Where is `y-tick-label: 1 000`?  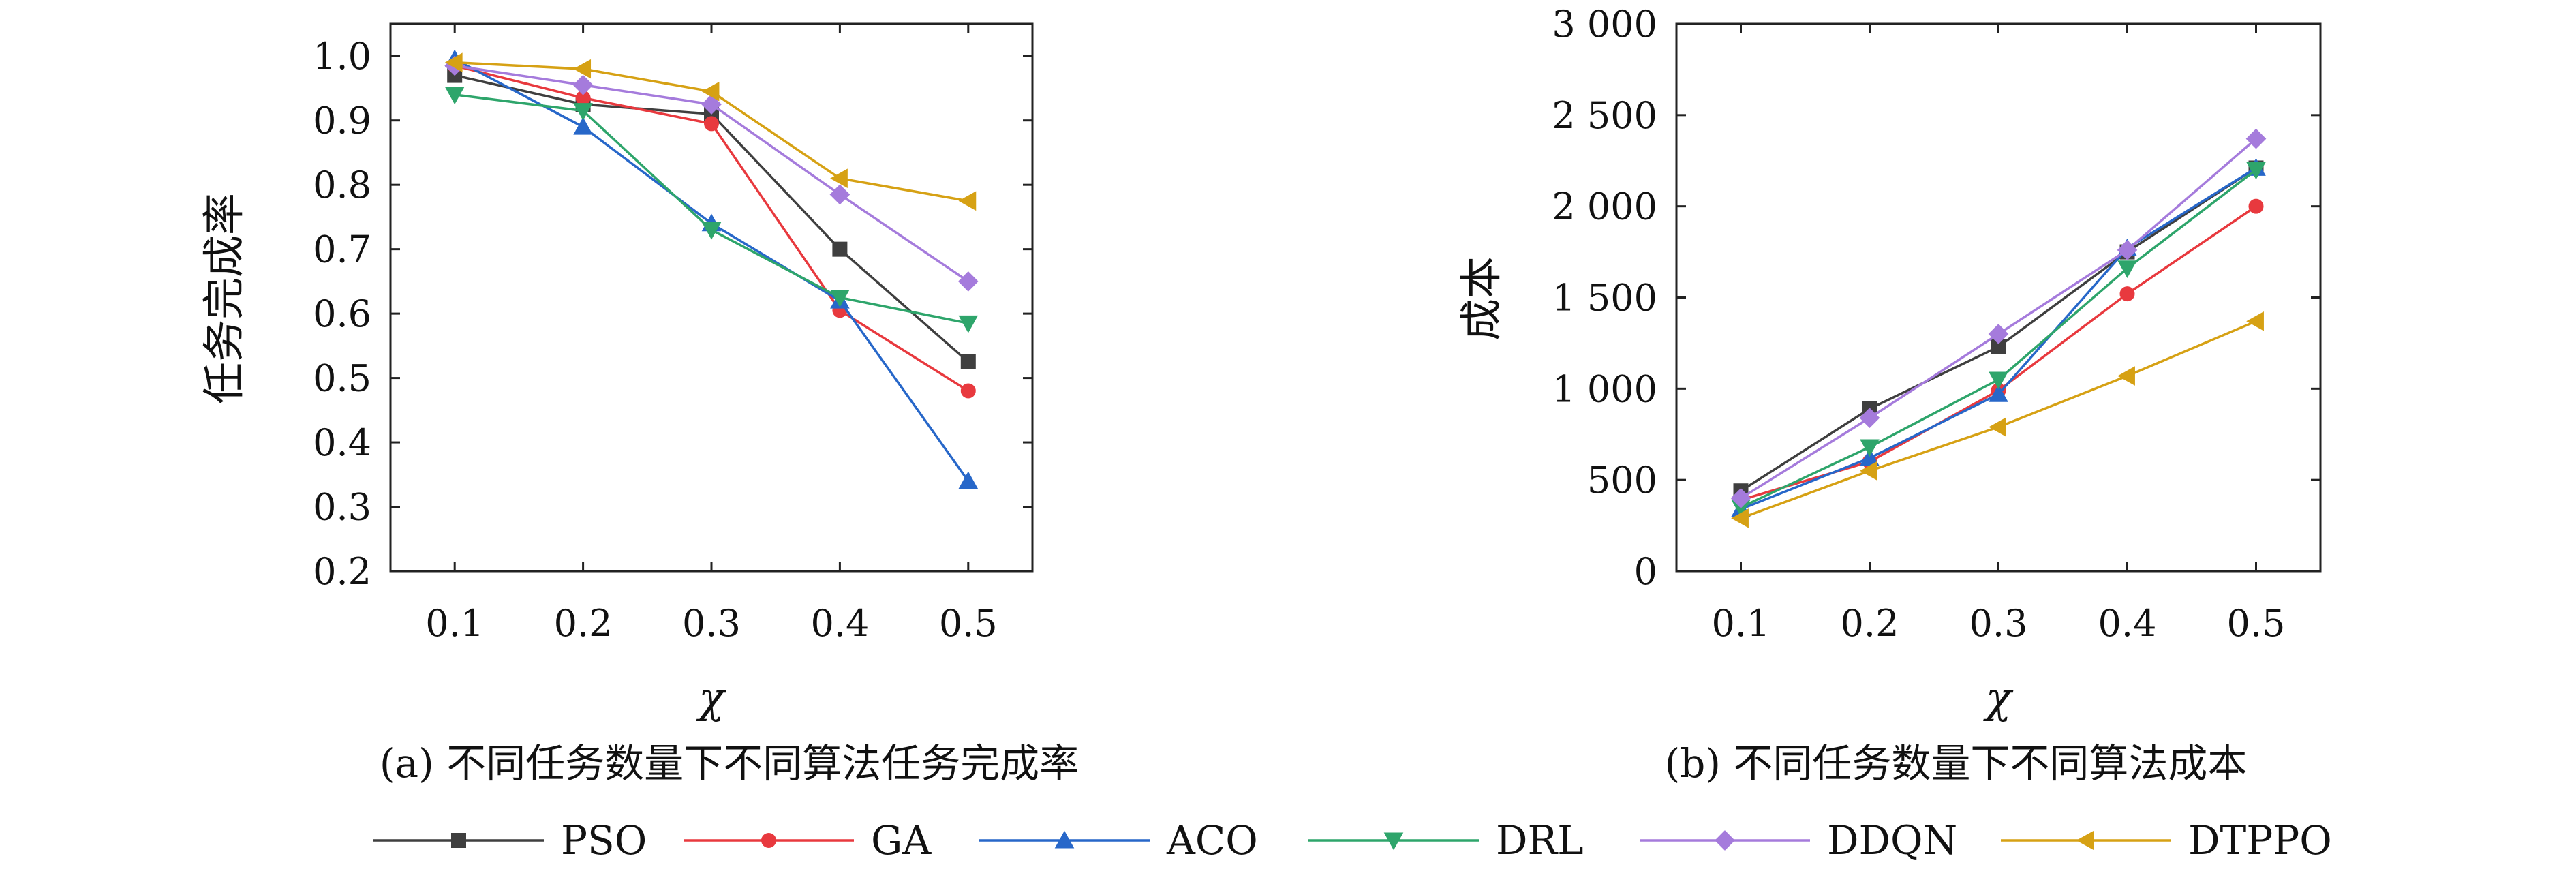
y-tick-label: 1 000 is located at coordinates (1604, 388).